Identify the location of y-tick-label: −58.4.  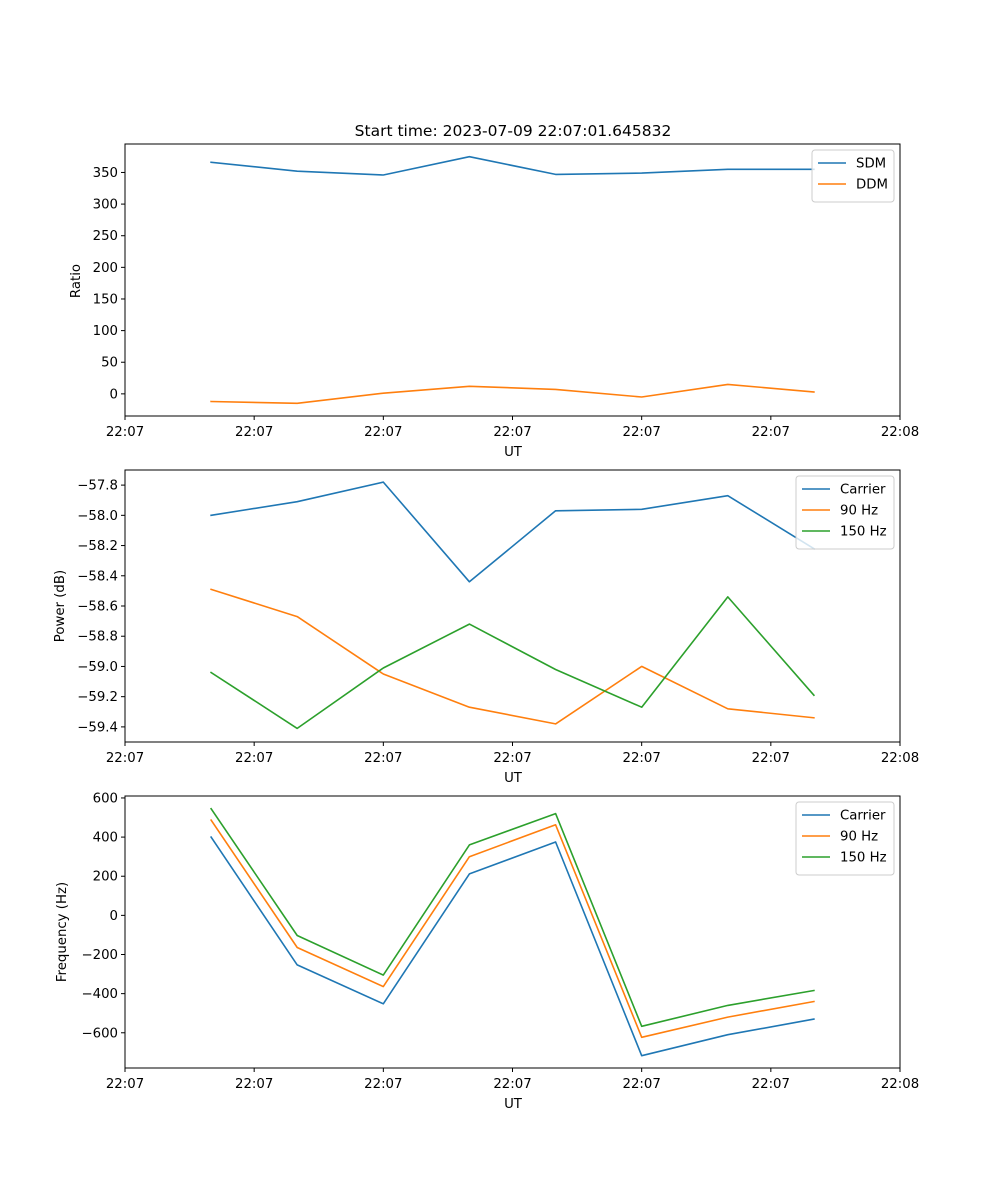
(97, 576).